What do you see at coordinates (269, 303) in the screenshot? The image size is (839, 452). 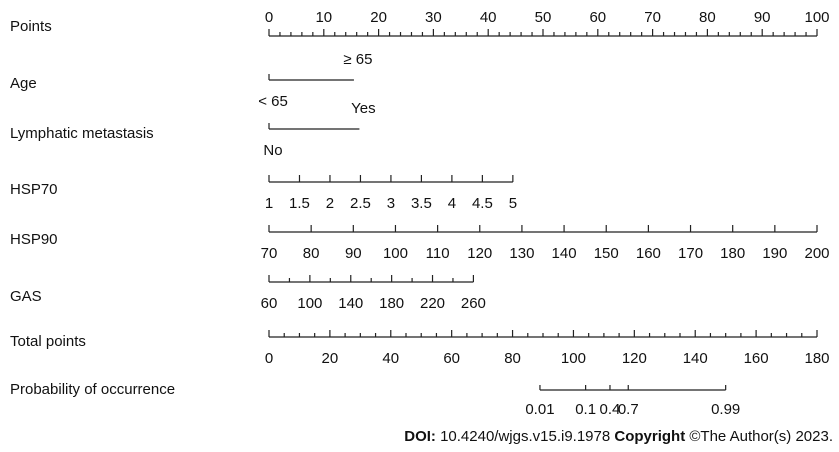 I see `gas-tick-label: 60` at bounding box center [269, 303].